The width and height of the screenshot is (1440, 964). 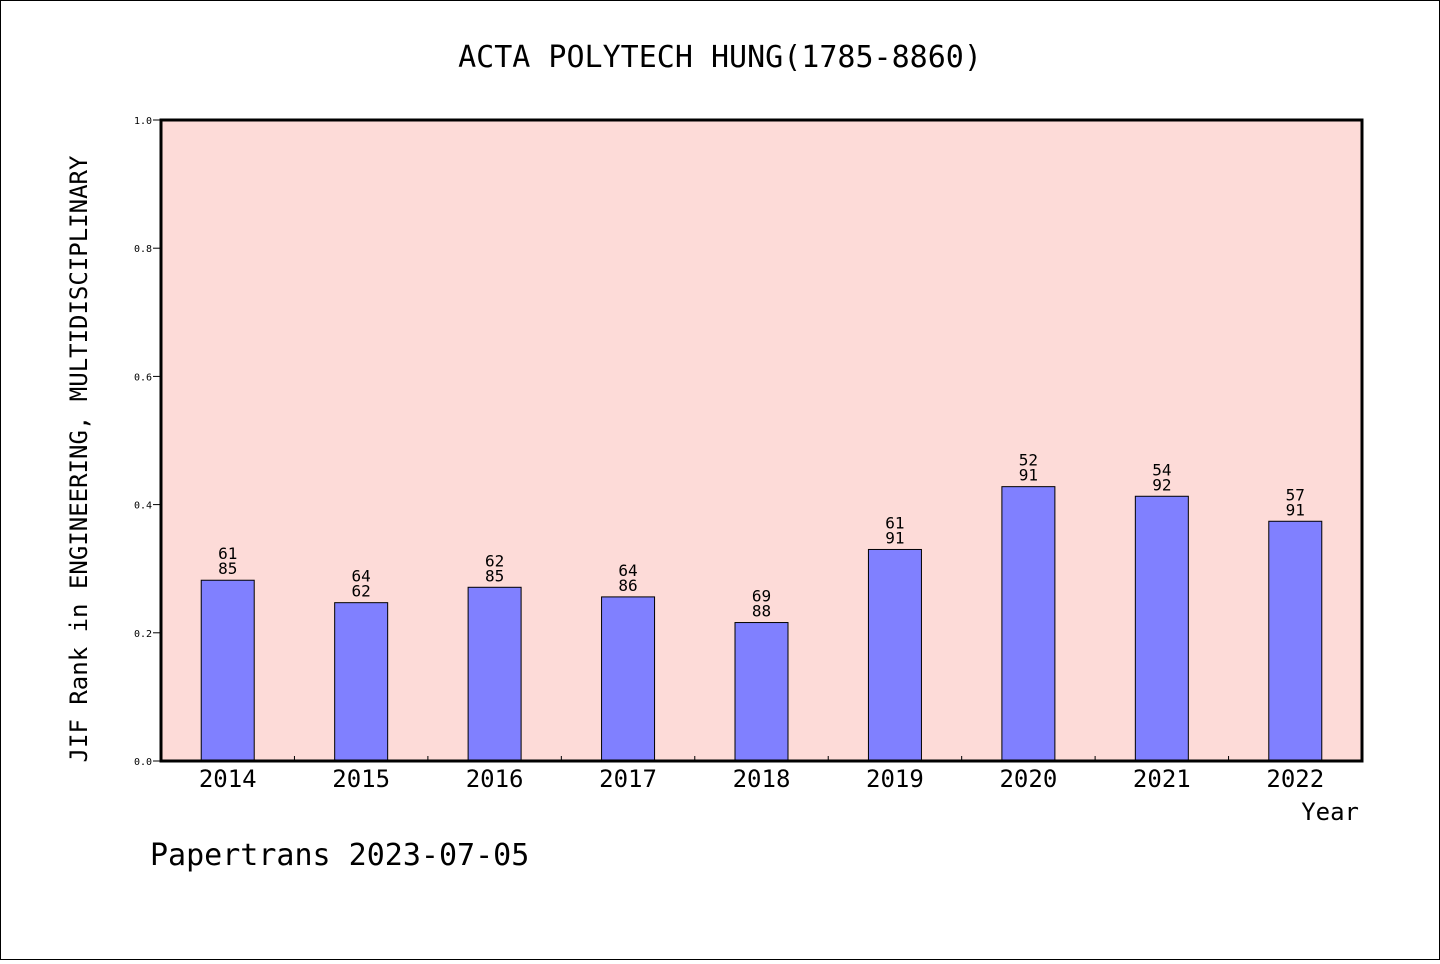 What do you see at coordinates (628, 779) in the screenshot?
I see `x-tick-label: 2017` at bounding box center [628, 779].